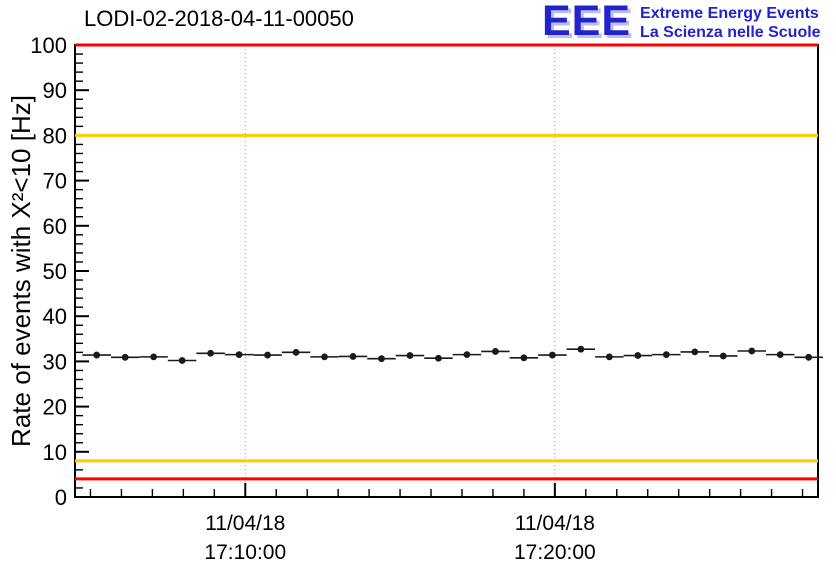 Image resolution: width=836 pixels, height=572 pixels. I want to click on eee-logo-acronym: EEE, so click(587, 22).